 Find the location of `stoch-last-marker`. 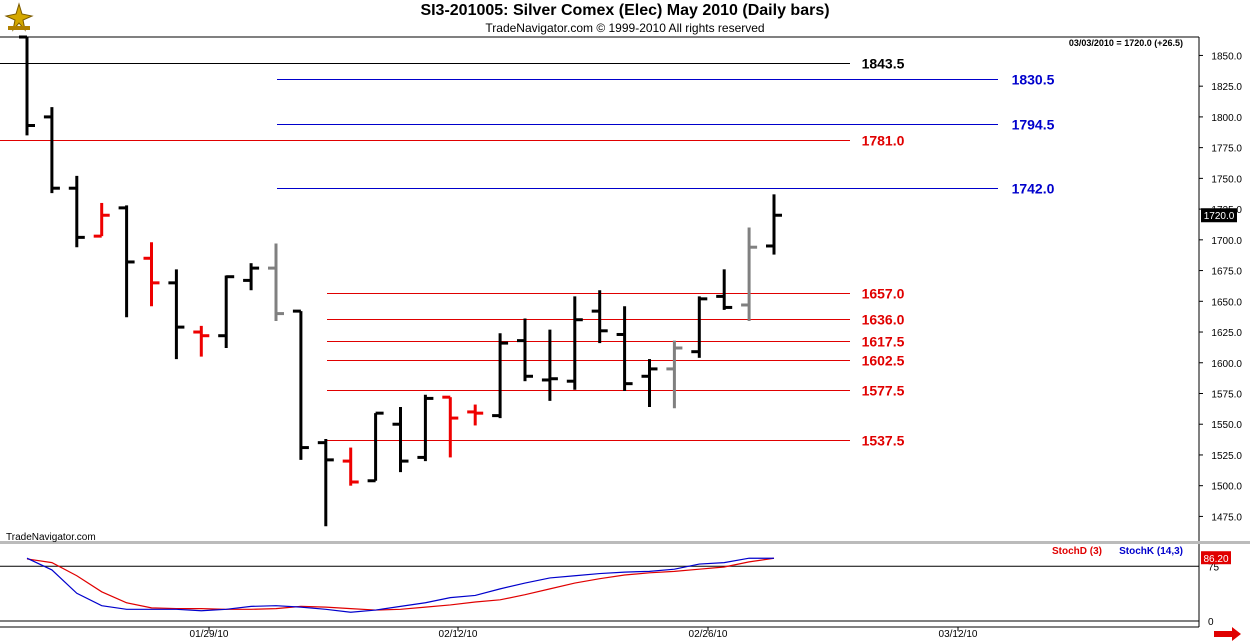

stoch-last-marker is located at coordinates (1216, 558).